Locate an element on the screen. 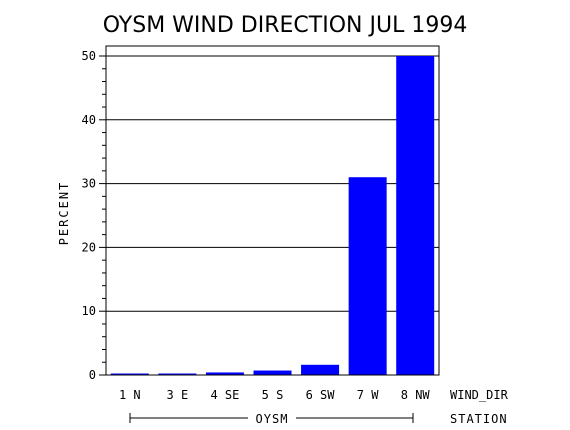 Image resolution: width=570 pixels, height=430 pixels. y-tick-label: 30 is located at coordinates (89, 184).